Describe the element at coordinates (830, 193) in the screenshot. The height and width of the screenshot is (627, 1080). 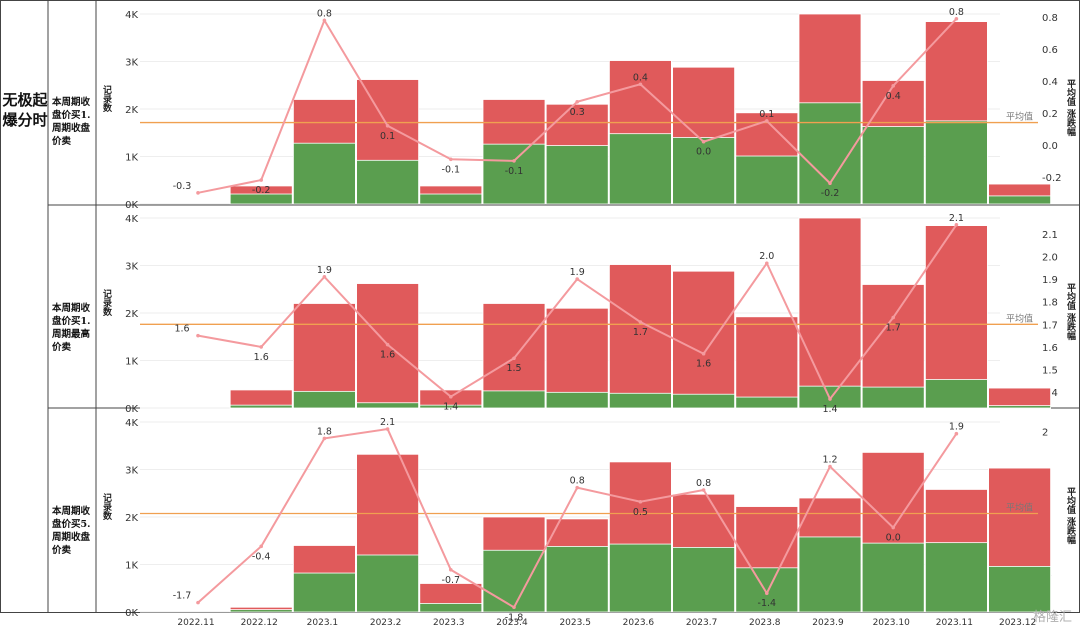
I see `line-data-label: -0.2` at that location.